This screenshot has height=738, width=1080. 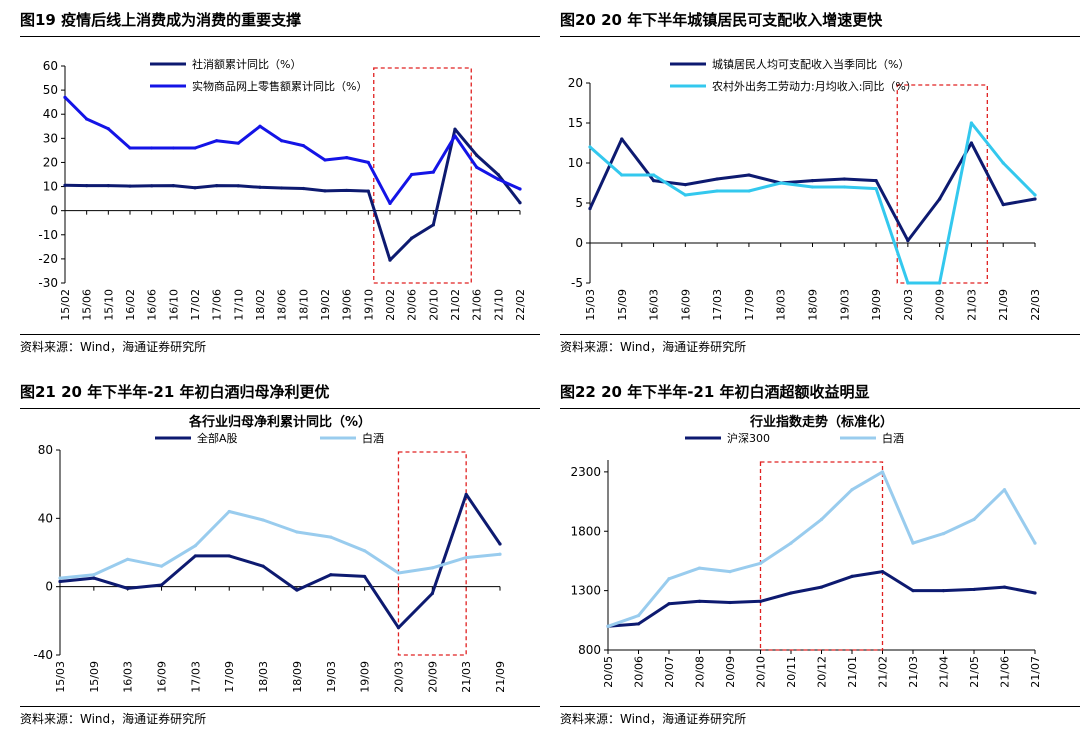 What do you see at coordinates (748, 438) in the screenshot?
I see `legend-label: 沪深300` at bounding box center [748, 438].